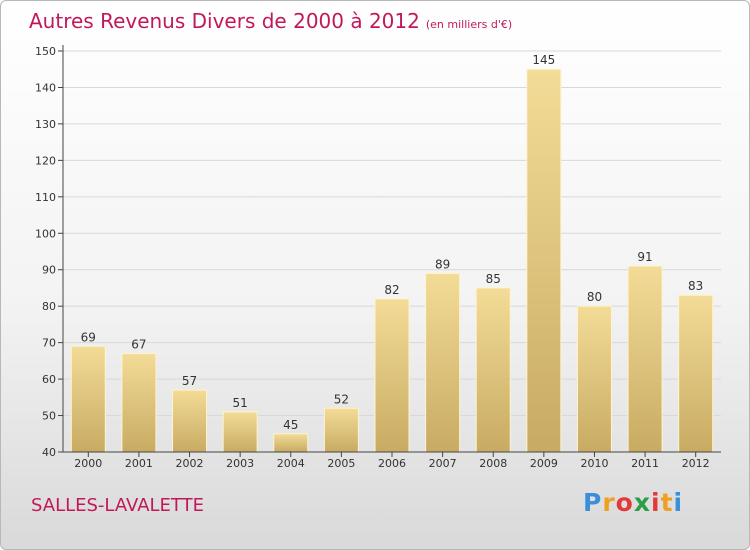 The height and width of the screenshot is (550, 750). I want to click on logo-letter-t: t, so click(667, 502).